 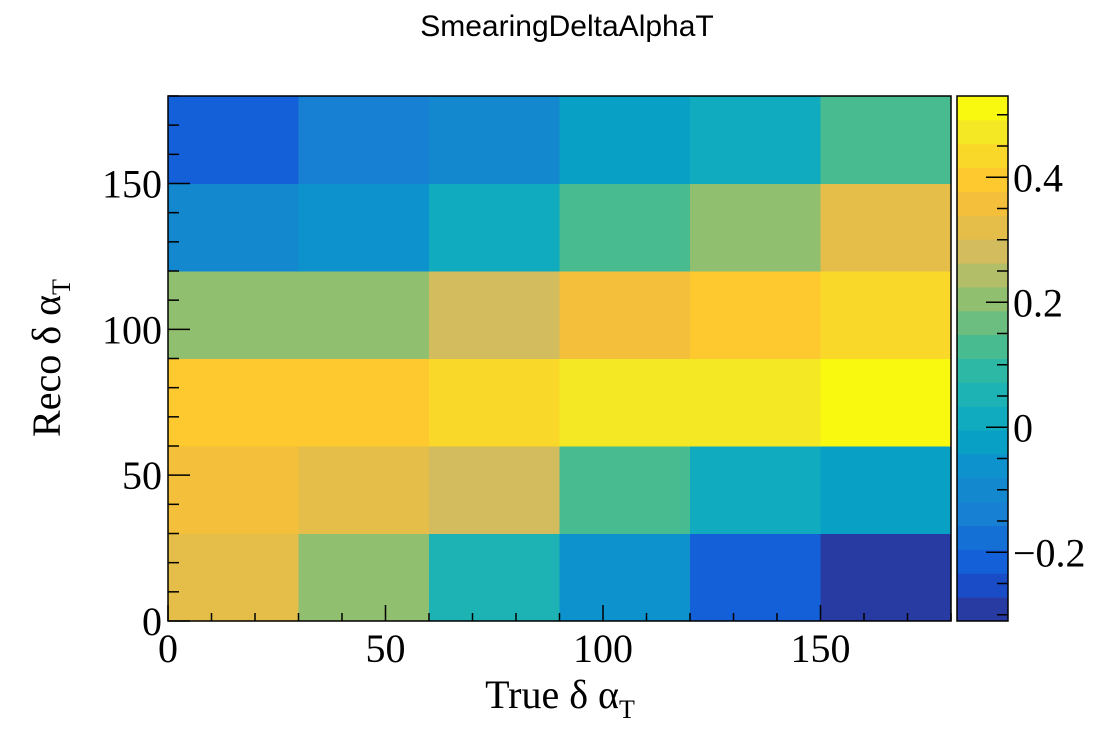 I want to click on y-tick-label: 0, so click(x=152, y=621).